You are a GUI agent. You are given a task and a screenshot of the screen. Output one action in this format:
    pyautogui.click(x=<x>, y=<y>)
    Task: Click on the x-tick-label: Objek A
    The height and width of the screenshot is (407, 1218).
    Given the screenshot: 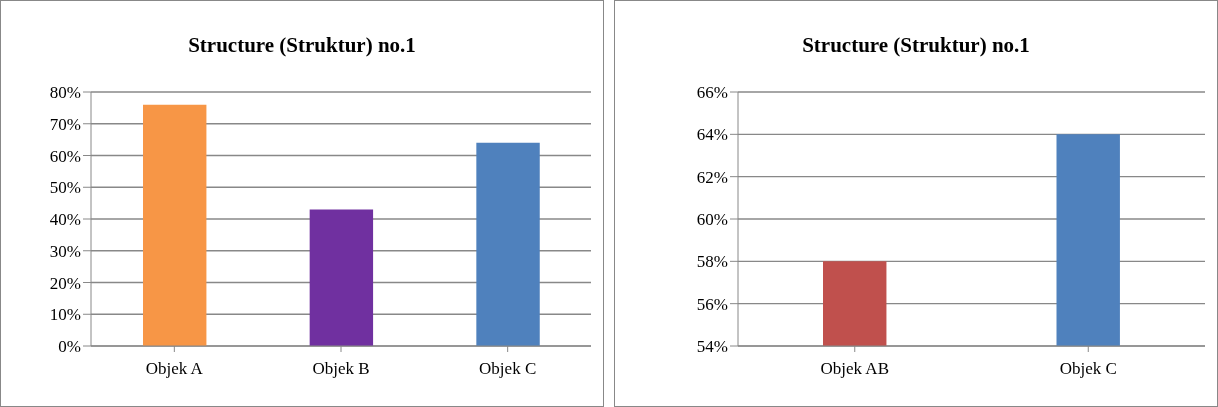 What is the action you would take?
    pyautogui.click(x=174, y=369)
    